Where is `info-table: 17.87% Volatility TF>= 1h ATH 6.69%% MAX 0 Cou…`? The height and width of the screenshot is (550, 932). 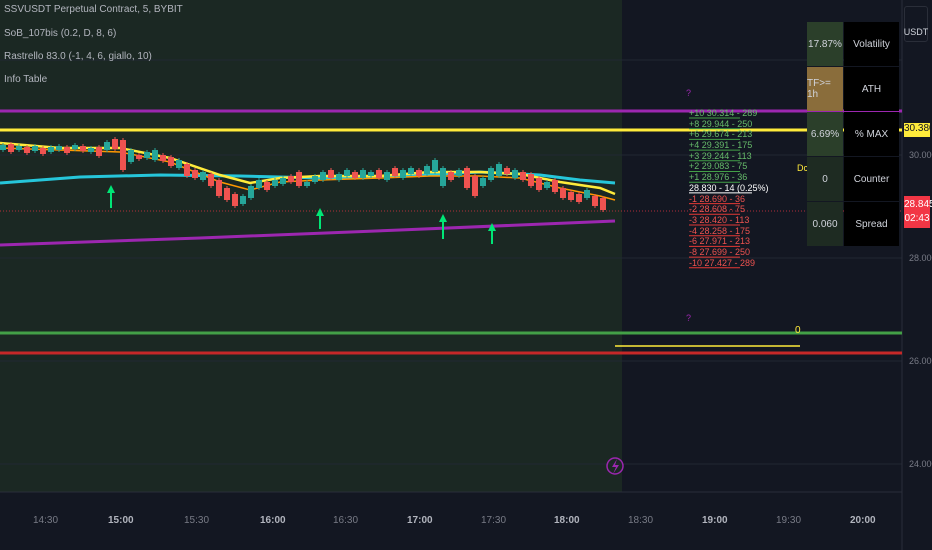
info-table: 17.87% Volatility TF>= 1h ATH 6.69%% MAX 0 Cou… is located at coordinates (853, 134).